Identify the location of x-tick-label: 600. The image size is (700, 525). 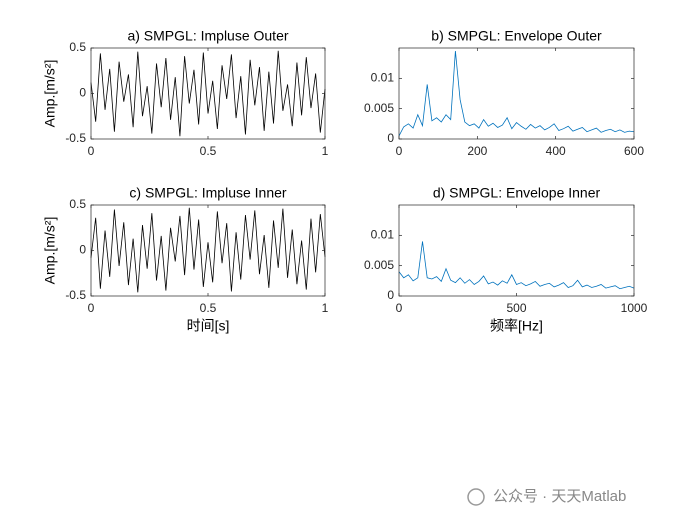
(634, 151).